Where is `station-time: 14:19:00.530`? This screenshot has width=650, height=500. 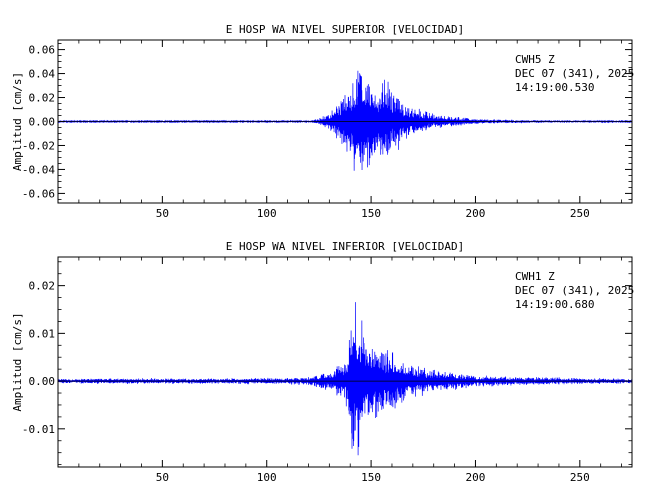 station-time: 14:19:00.530 is located at coordinates (554, 87).